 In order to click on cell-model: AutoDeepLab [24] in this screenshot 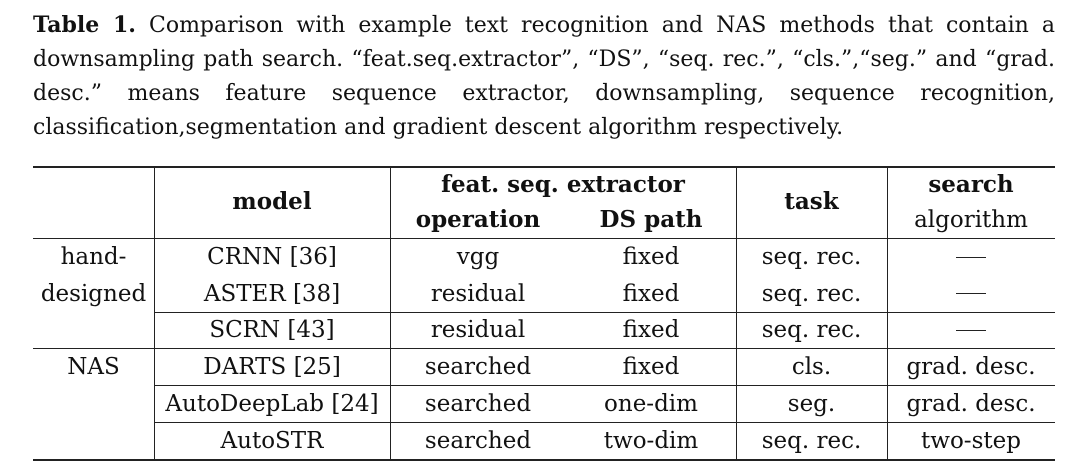, I will do `click(272, 404)`.